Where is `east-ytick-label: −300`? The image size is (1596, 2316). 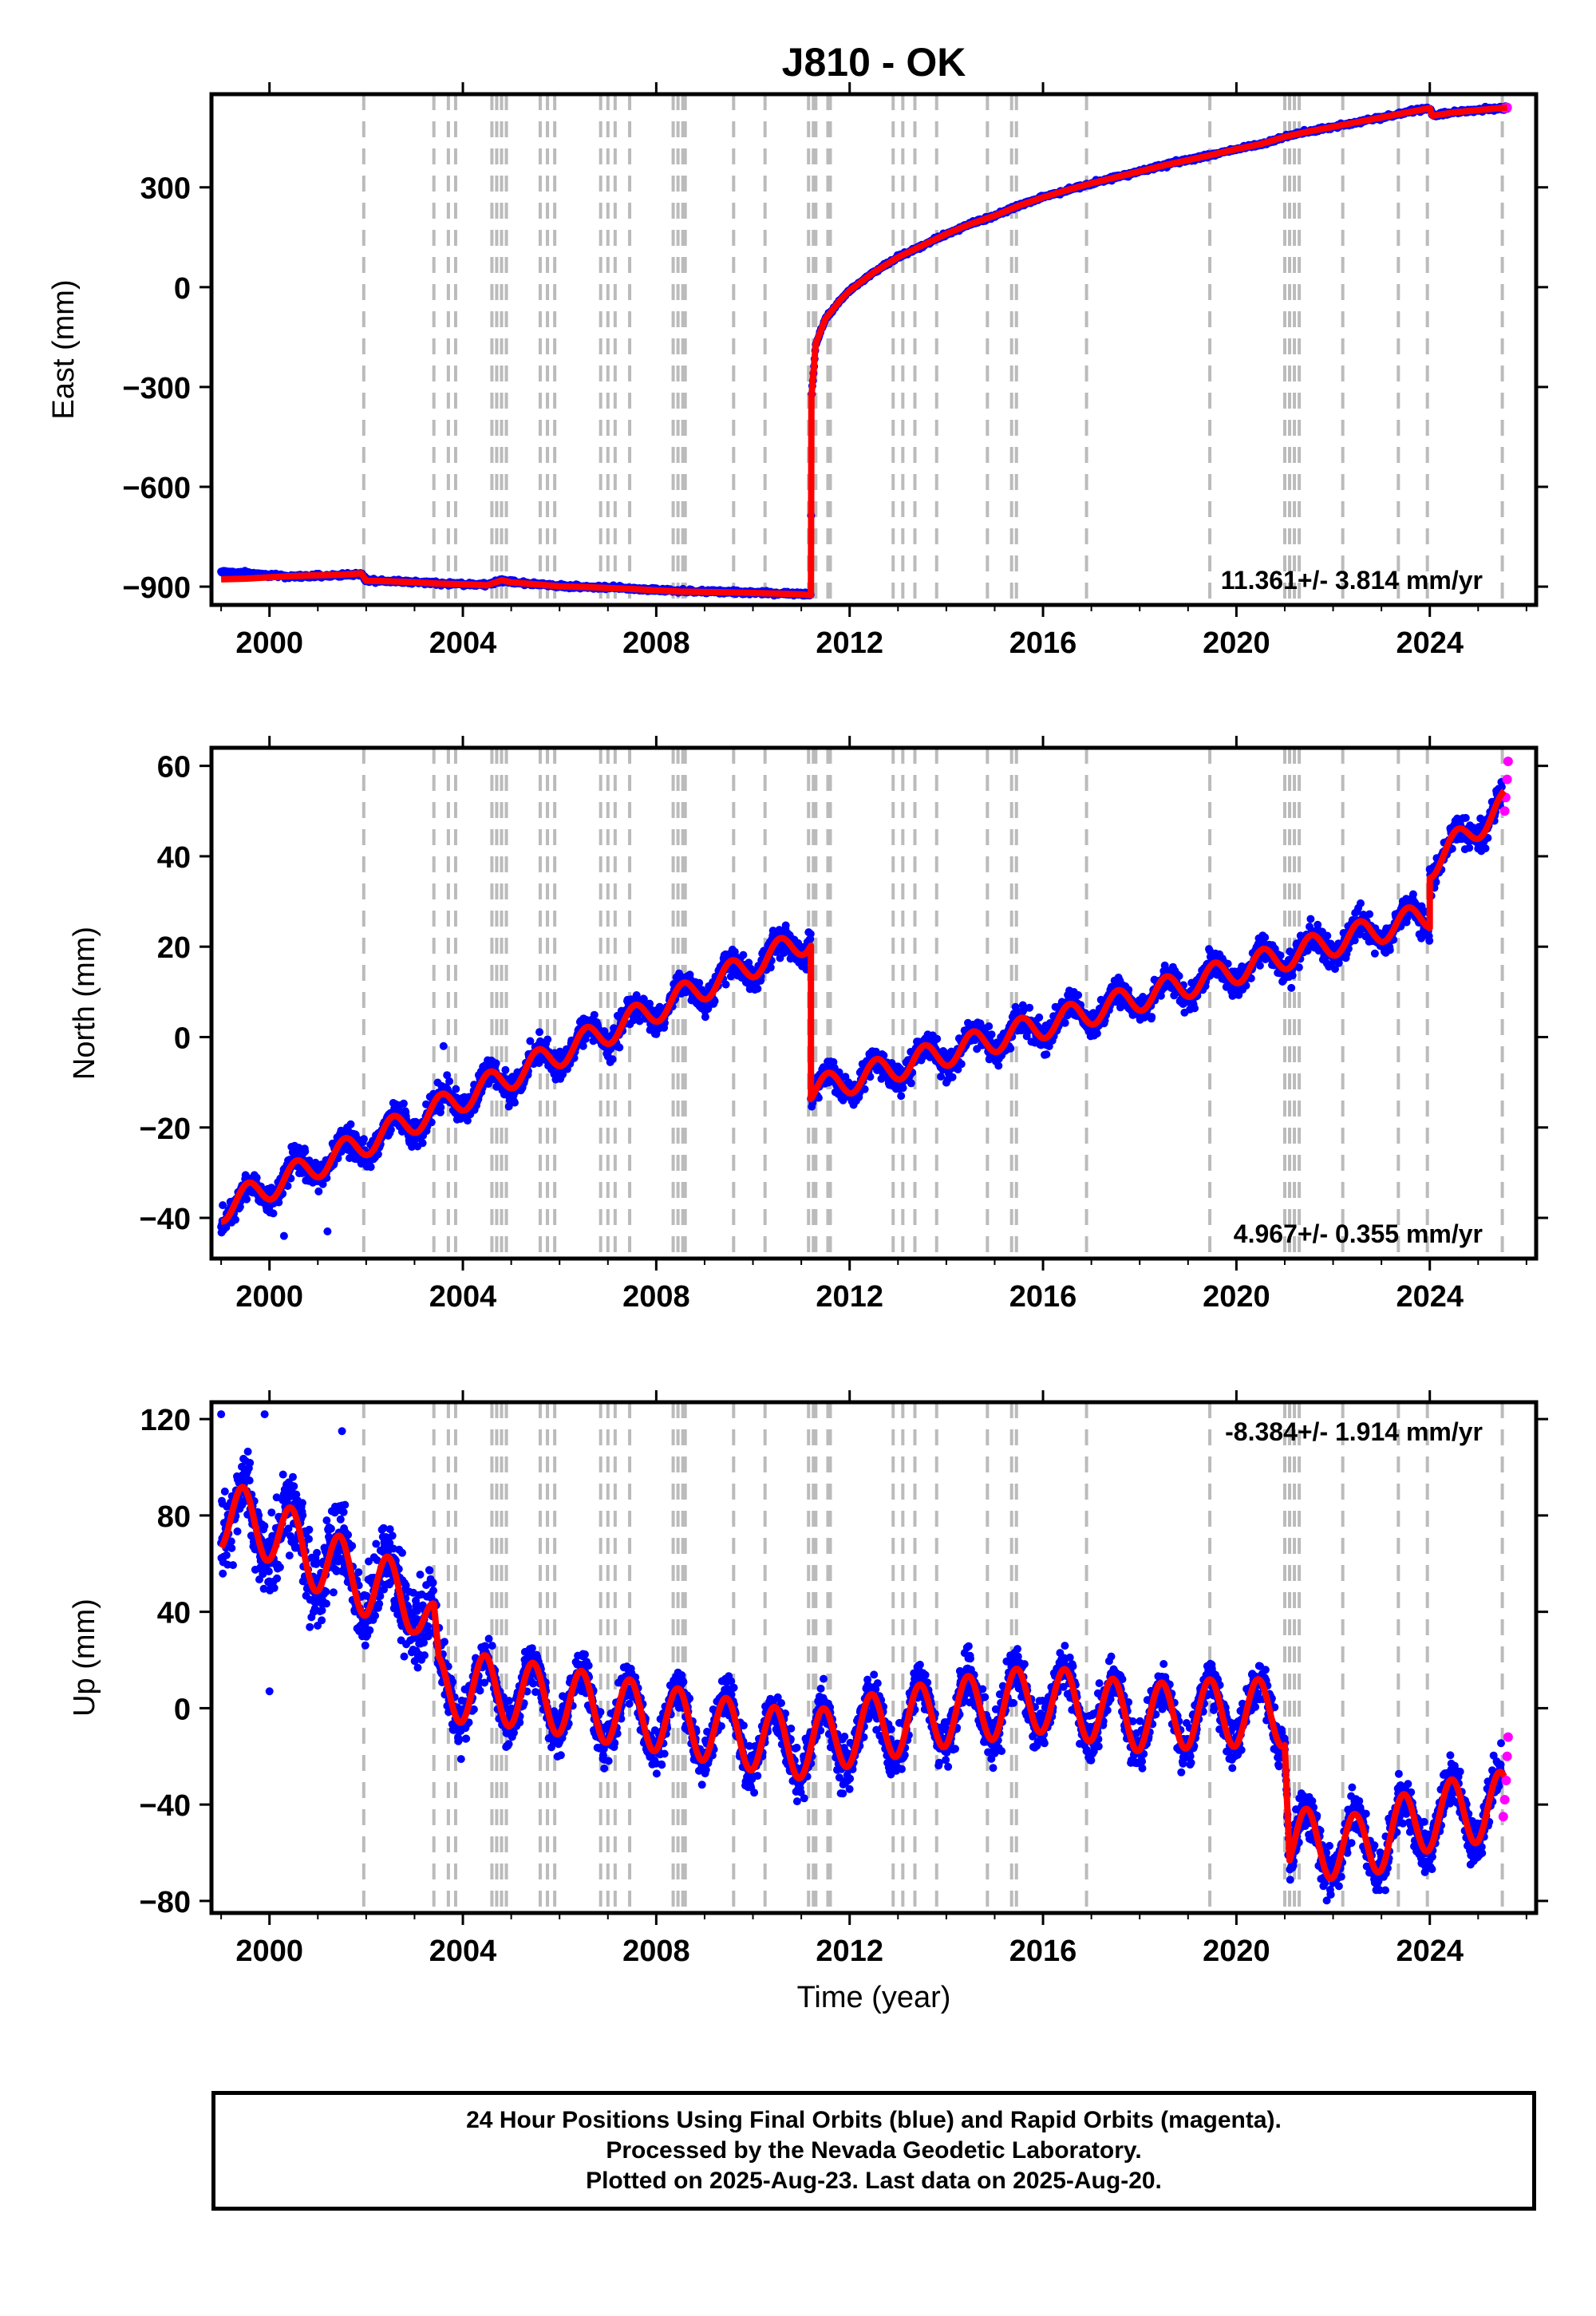 east-ytick-label: −300 is located at coordinates (156, 388).